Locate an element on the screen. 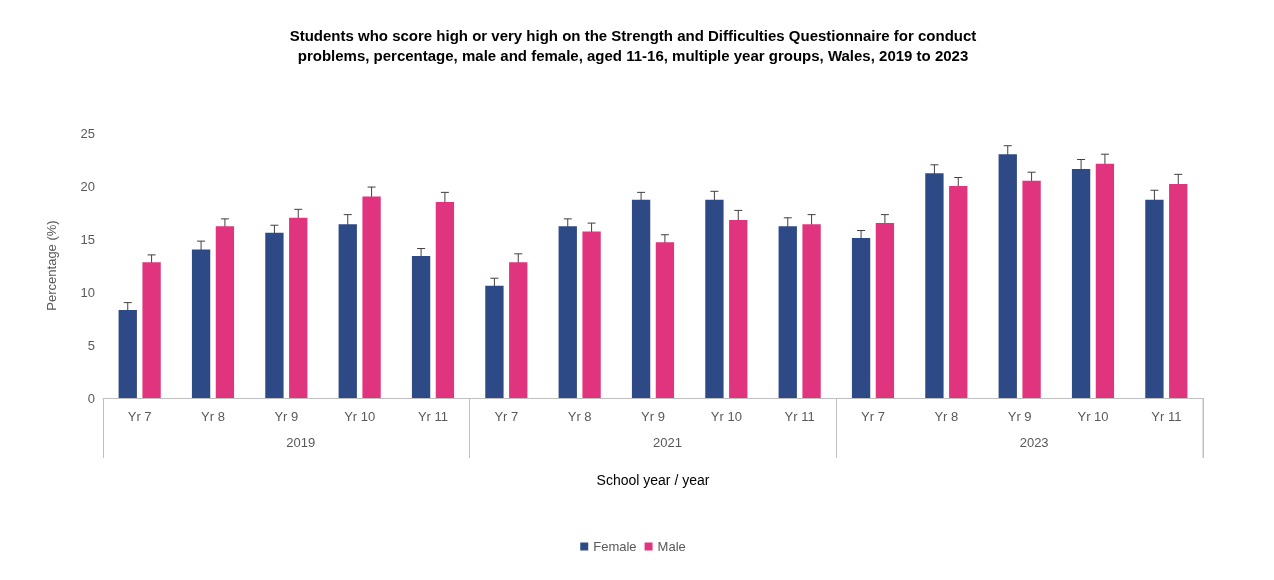  y-tick-label: 0 is located at coordinates (91, 398).